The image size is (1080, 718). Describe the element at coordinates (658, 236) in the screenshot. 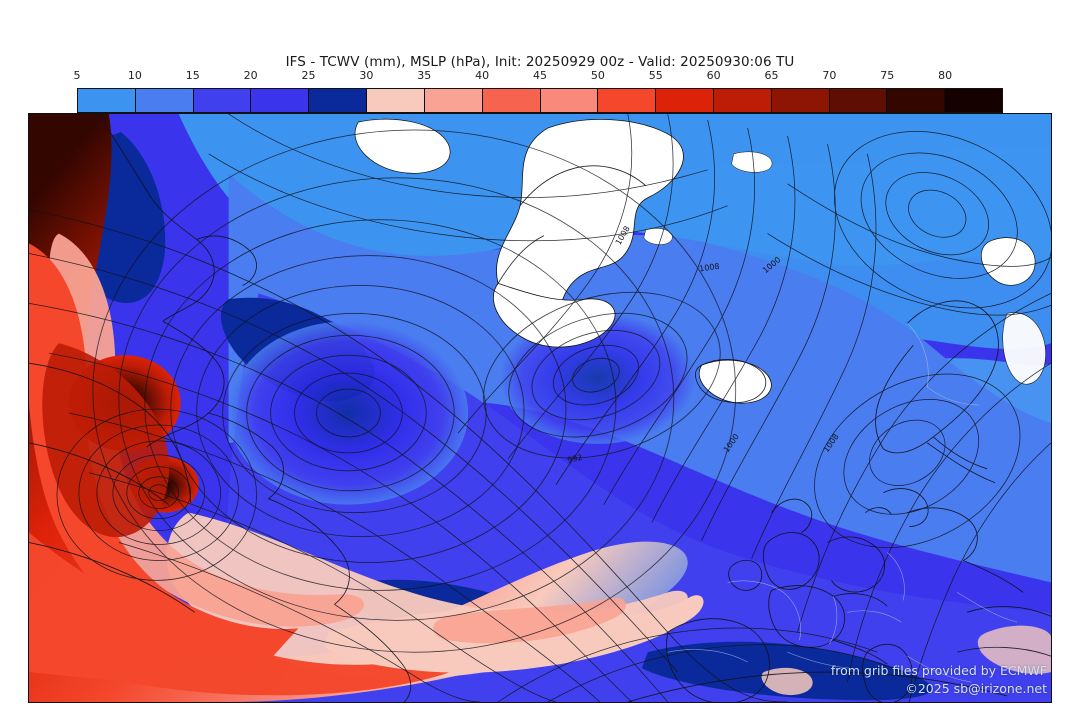

I see `small-island-mask-a` at that location.